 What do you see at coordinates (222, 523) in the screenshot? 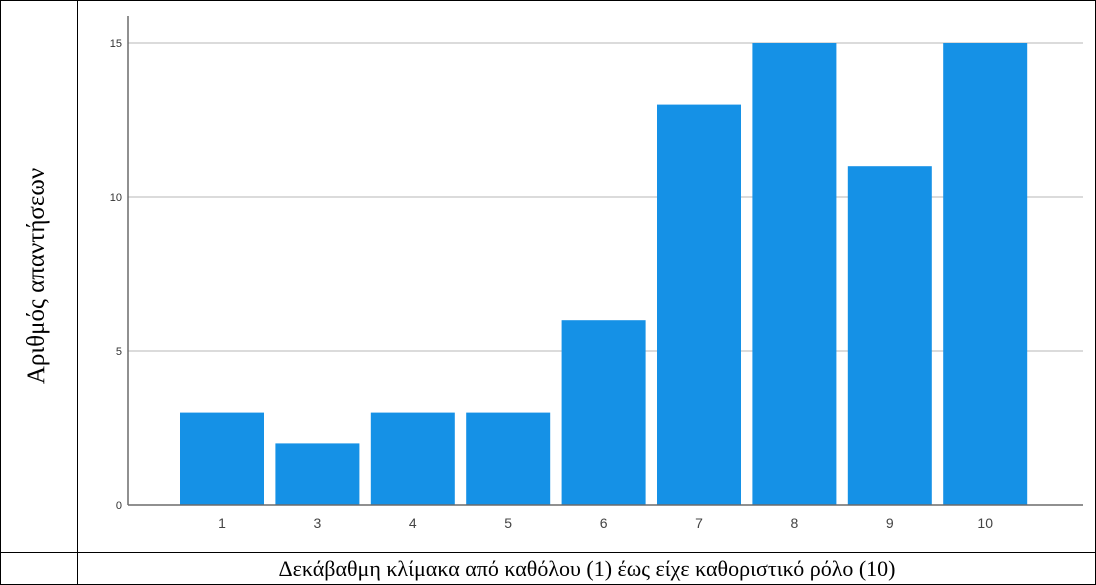
I see `x-tick-label: 1` at bounding box center [222, 523].